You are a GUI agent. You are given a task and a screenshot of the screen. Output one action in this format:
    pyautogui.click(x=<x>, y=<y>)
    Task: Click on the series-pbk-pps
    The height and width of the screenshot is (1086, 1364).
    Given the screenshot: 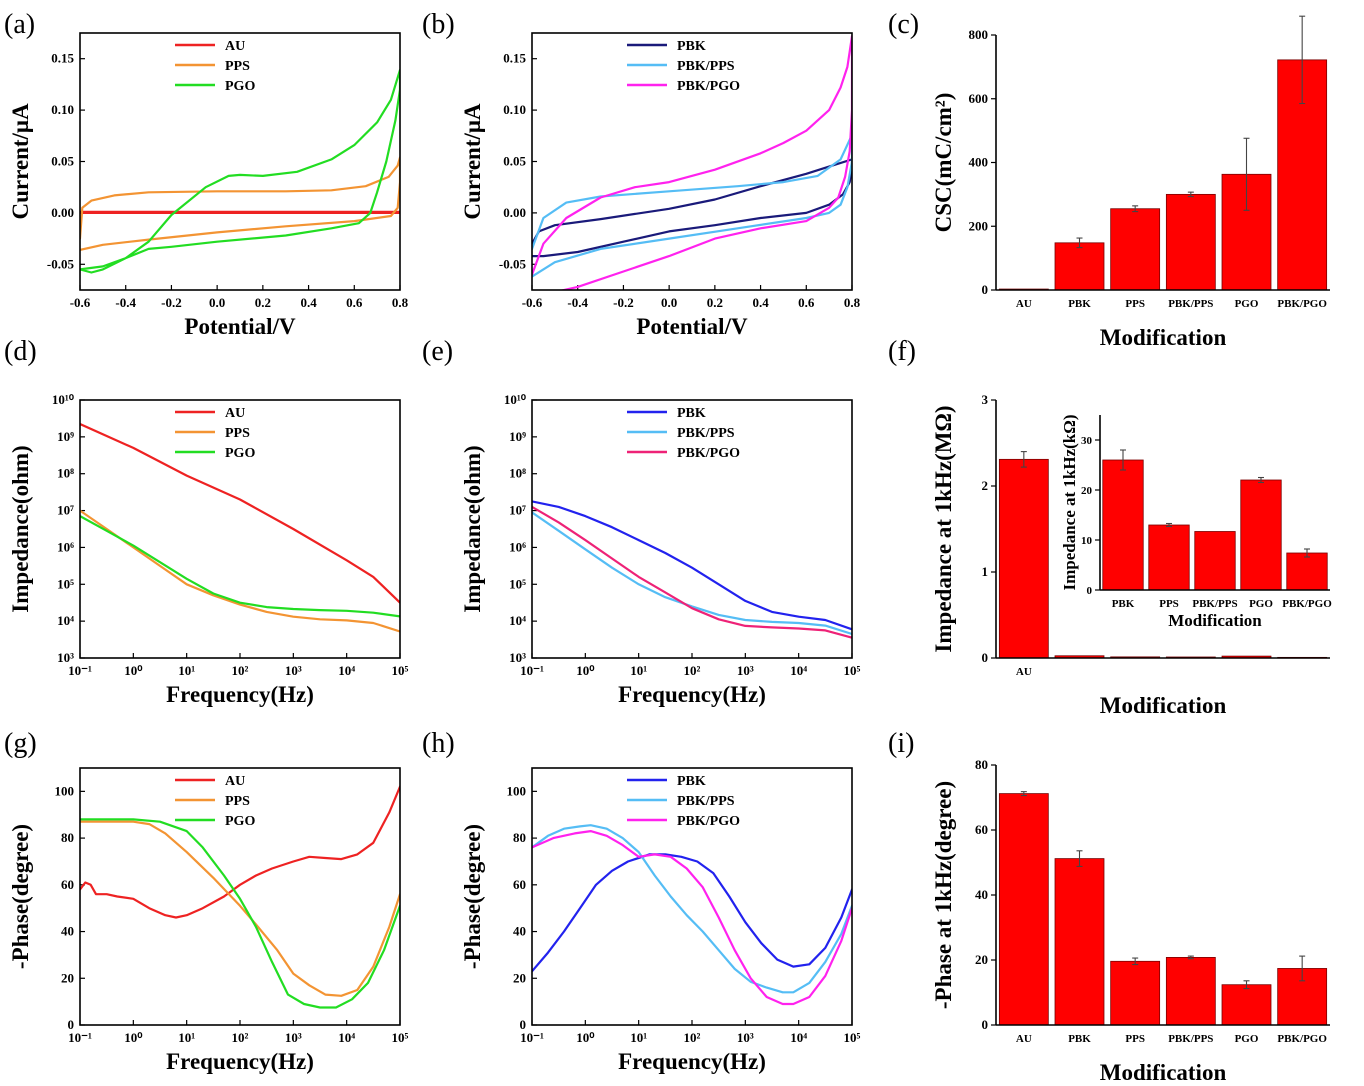 What is the action you would take?
    pyautogui.click(x=692, y=573)
    